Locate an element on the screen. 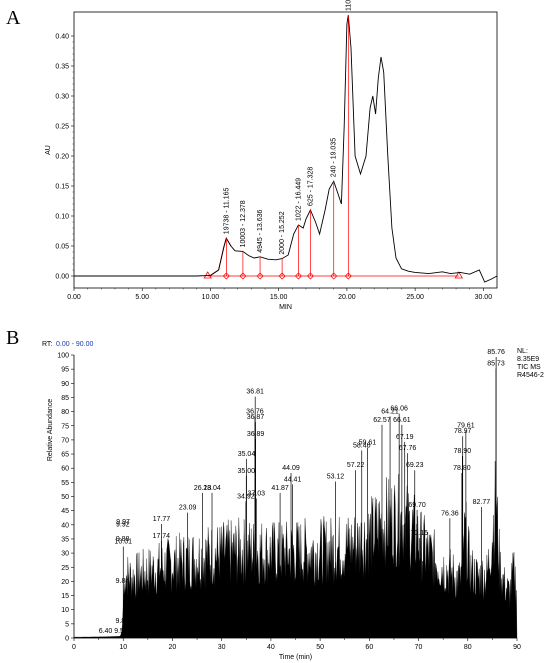 The height and width of the screenshot is (663, 550). peak-label: 70.15 is located at coordinates (420, 533).